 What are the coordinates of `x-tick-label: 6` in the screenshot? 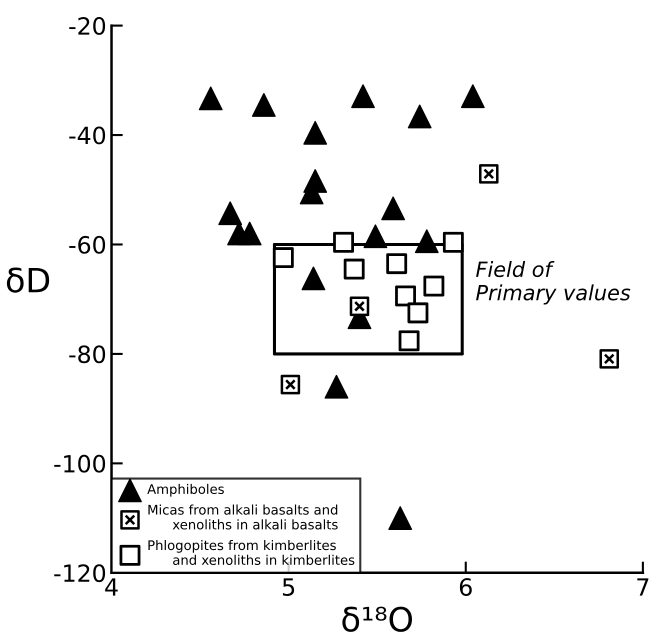 It's located at (466, 587).